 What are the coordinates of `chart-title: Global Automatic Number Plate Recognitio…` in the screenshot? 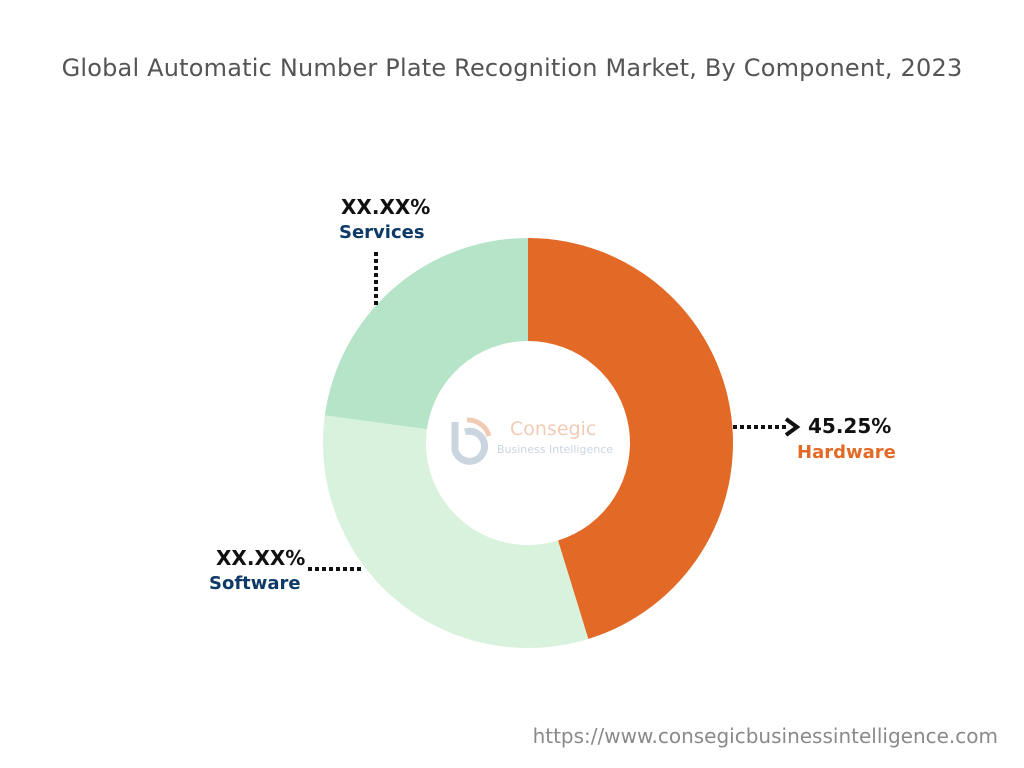 It's located at (512, 68).